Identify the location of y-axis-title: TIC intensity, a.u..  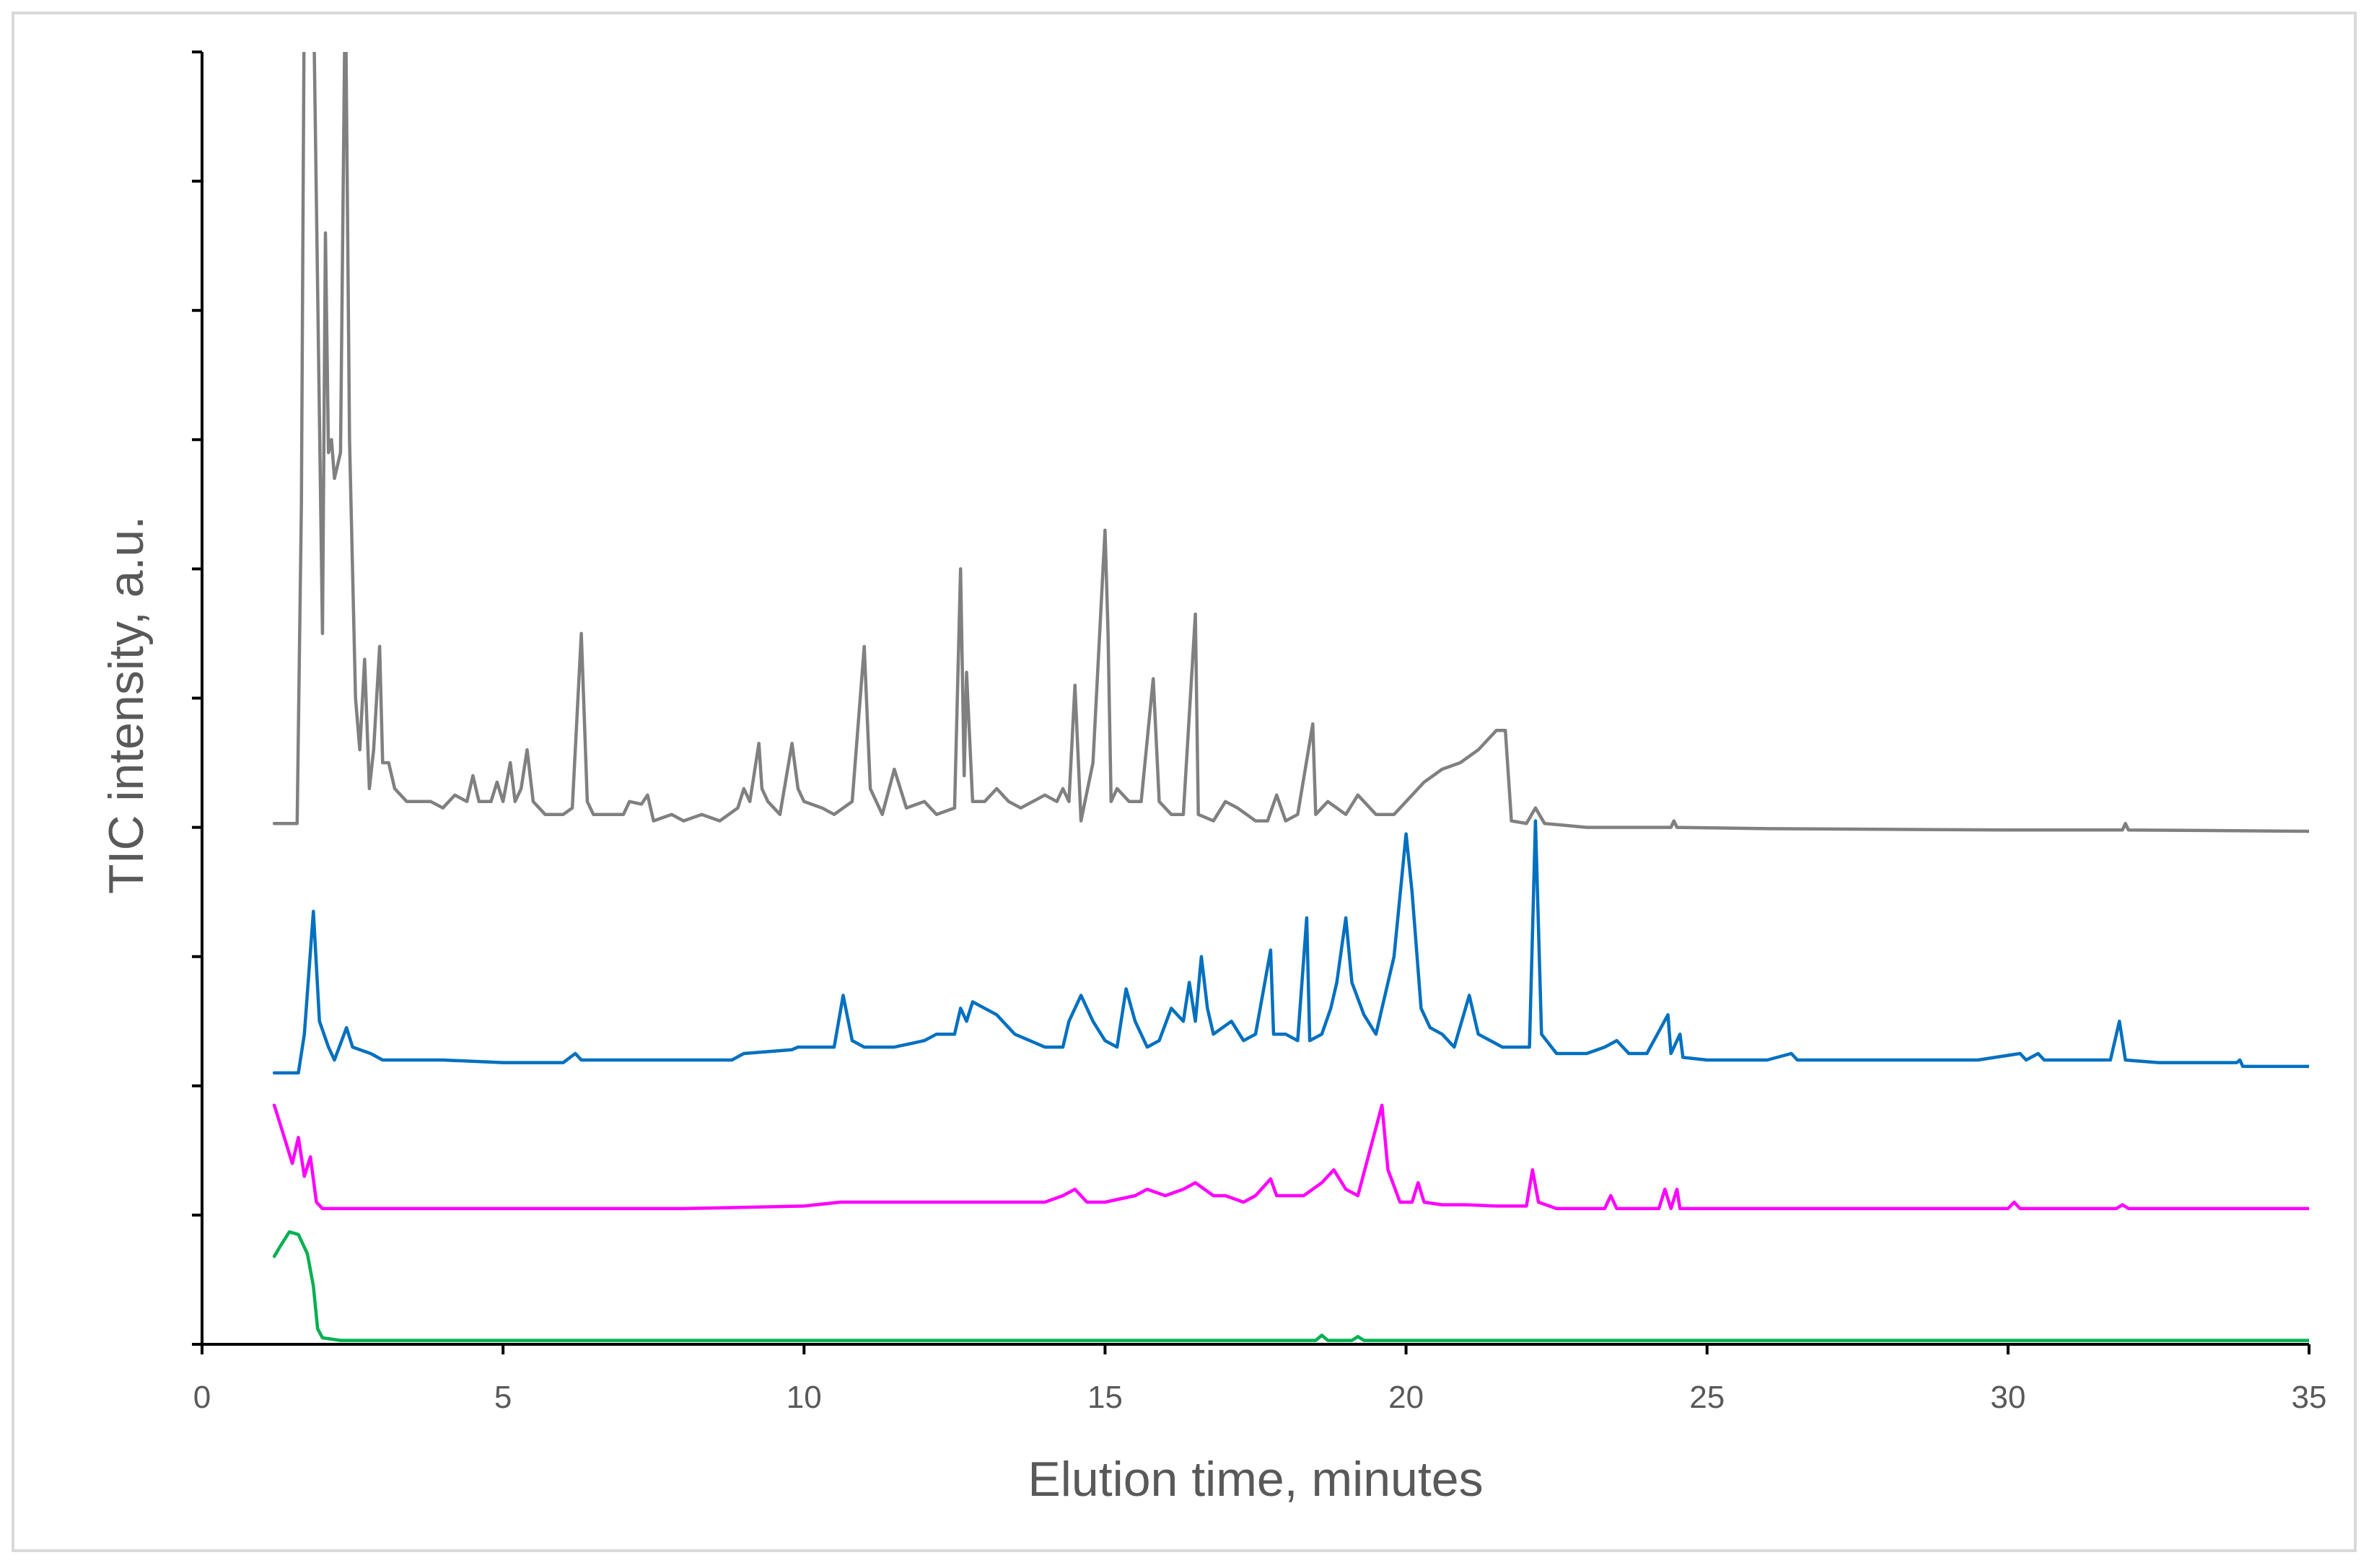
(126, 705).